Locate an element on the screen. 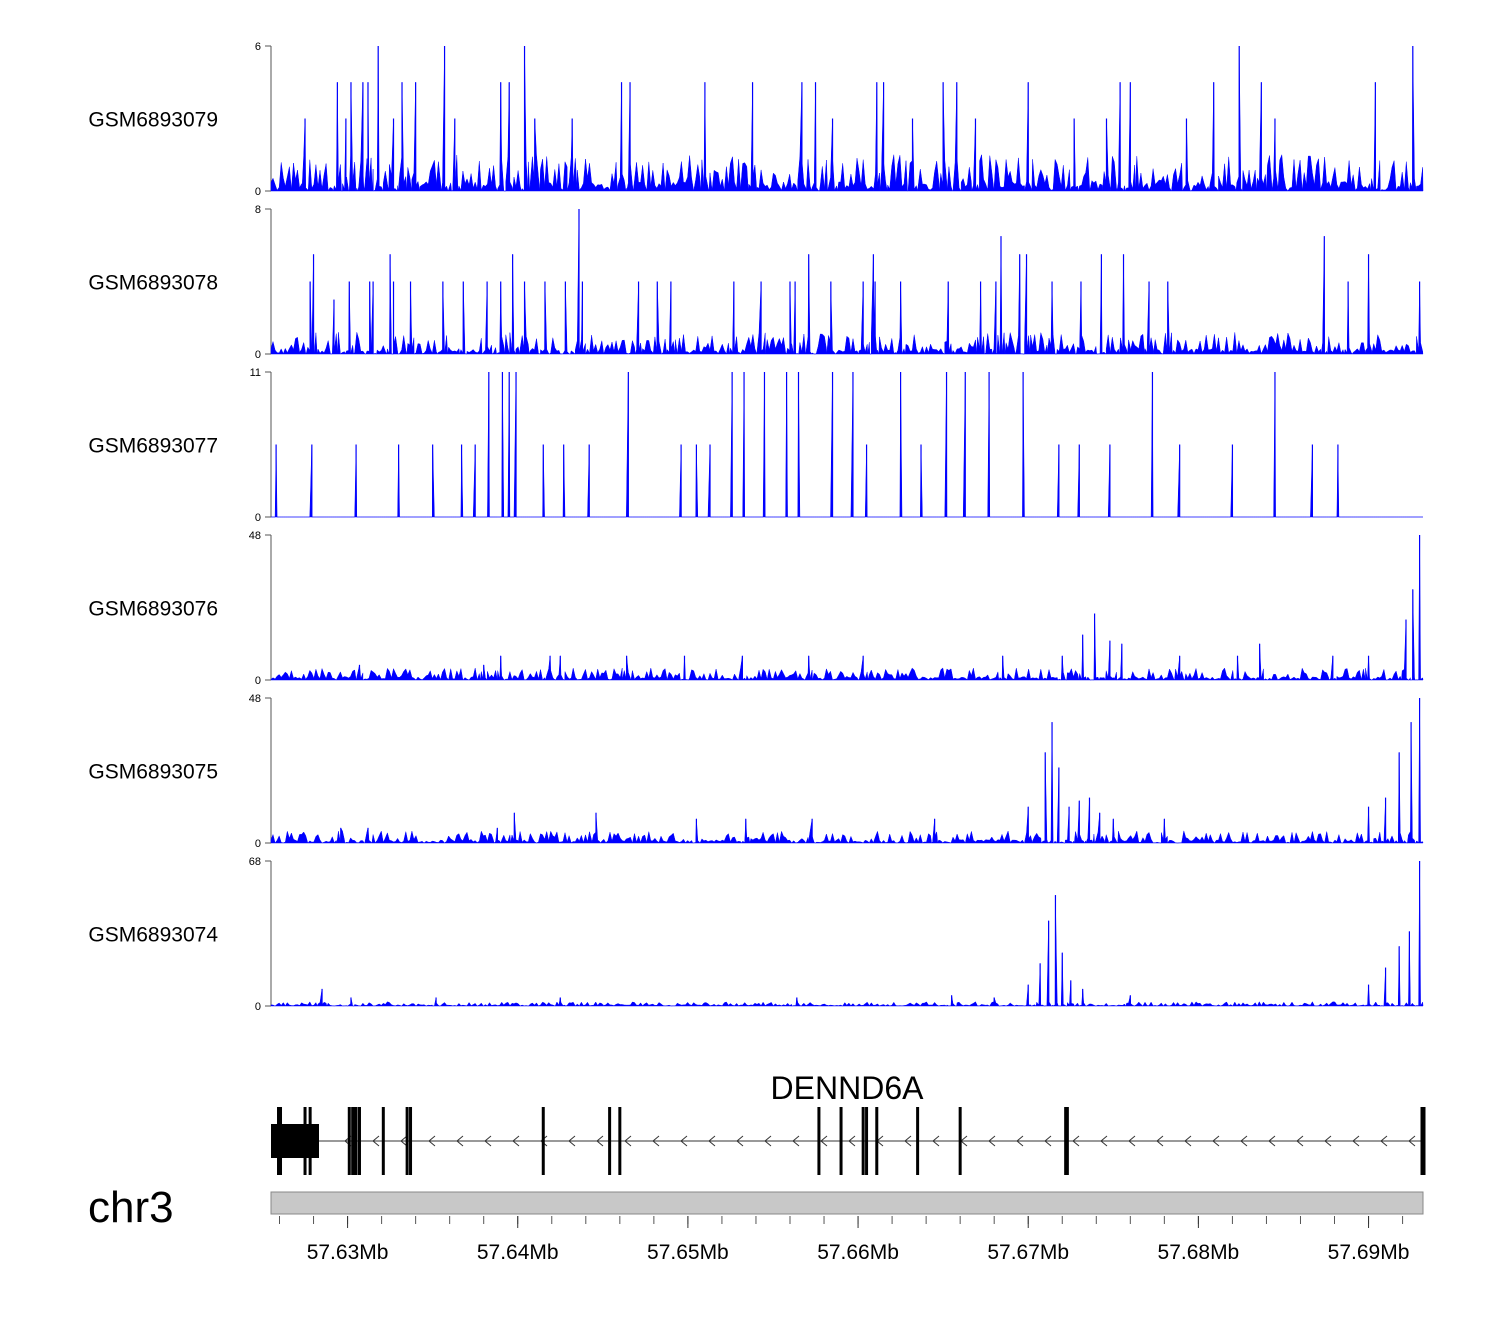 The width and height of the screenshot is (1500, 1320). track-GSM6893076: GSM6893076 48 0 is located at coordinates (756, 608).